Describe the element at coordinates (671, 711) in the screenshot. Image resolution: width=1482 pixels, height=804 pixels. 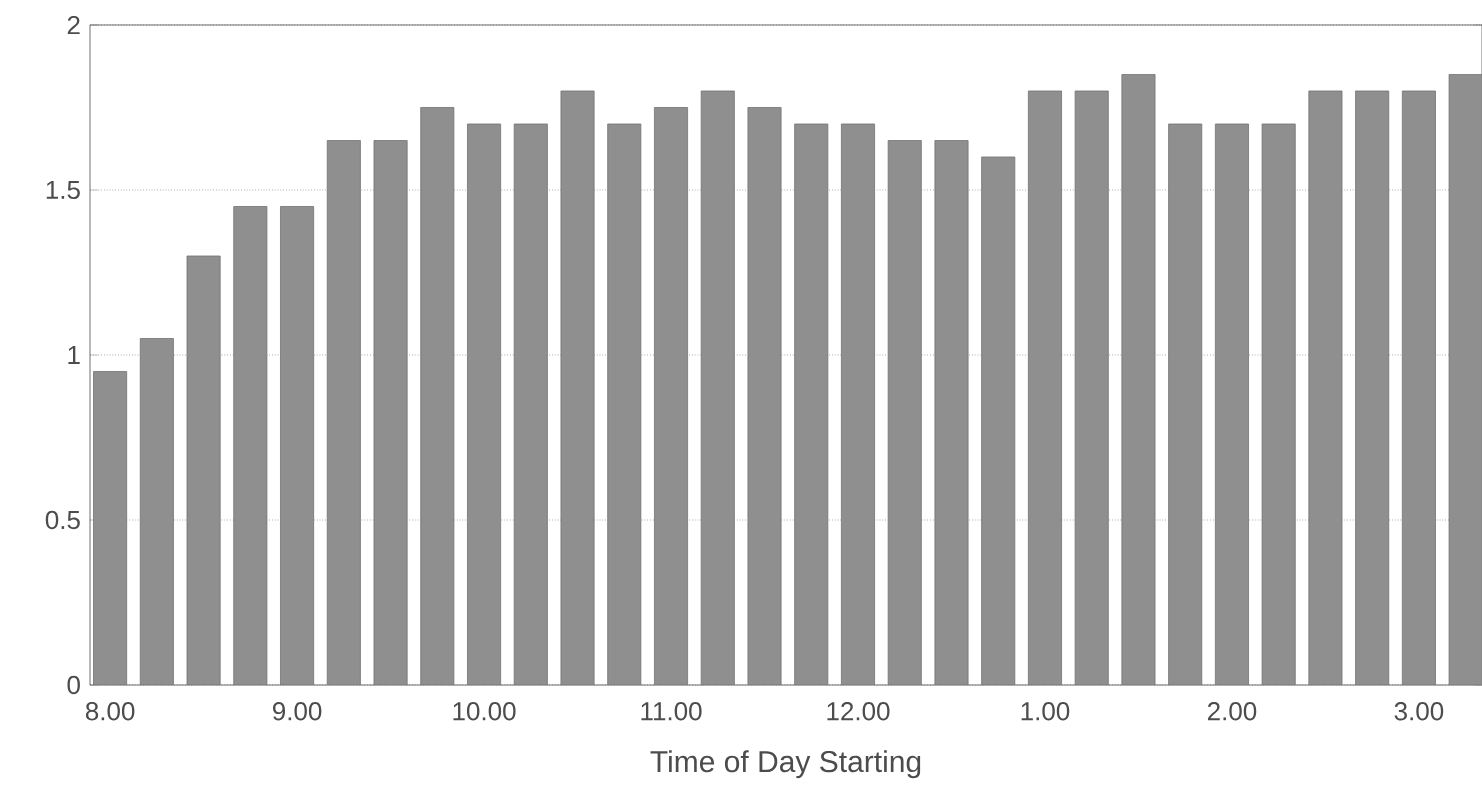
I see `x-tick-label: 11.00` at that location.